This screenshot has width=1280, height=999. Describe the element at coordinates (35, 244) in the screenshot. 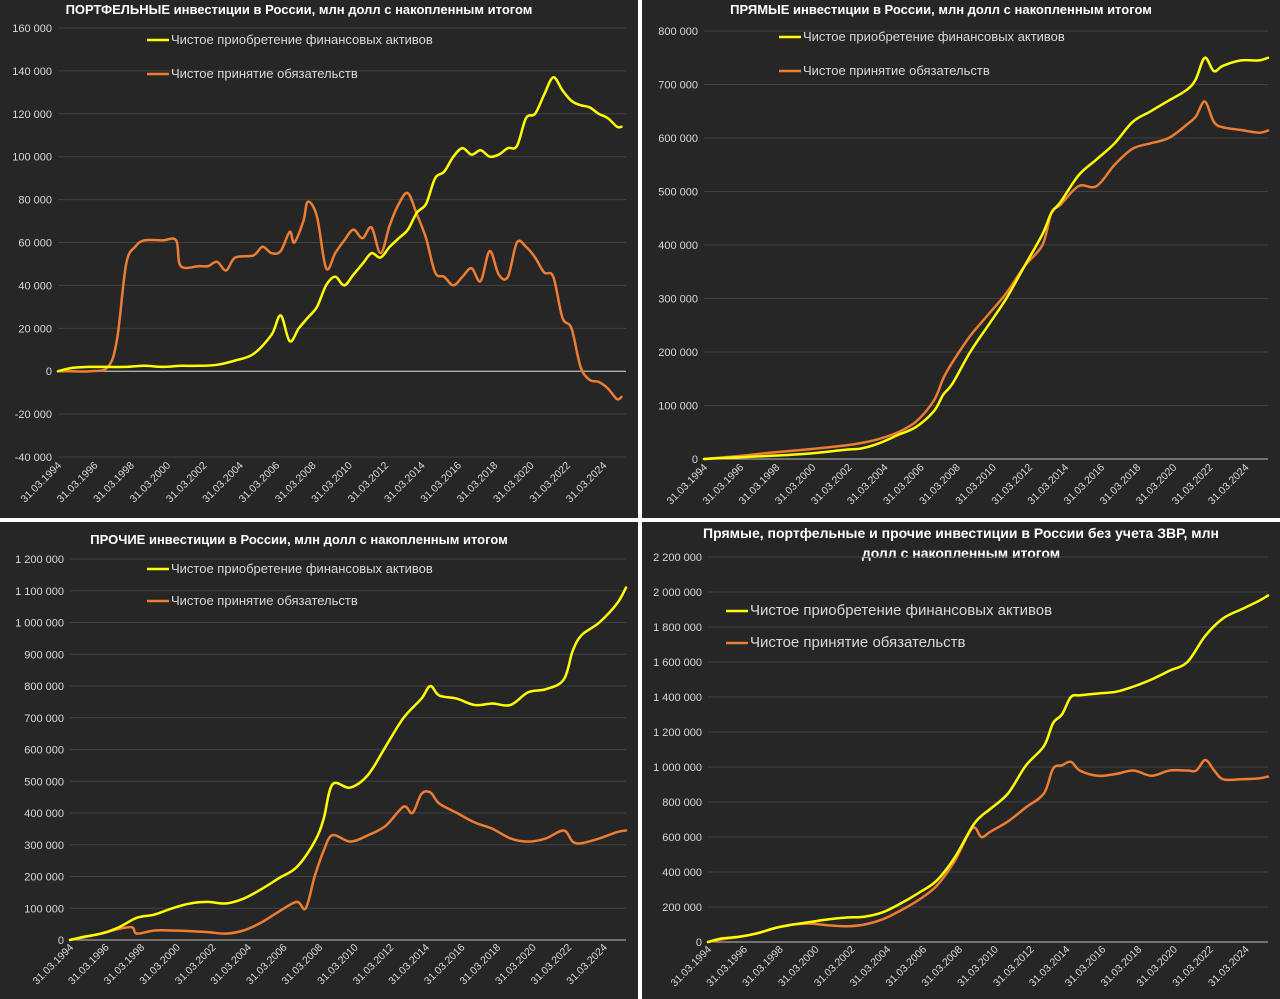

I see `y-tick-label: 60 000` at that location.